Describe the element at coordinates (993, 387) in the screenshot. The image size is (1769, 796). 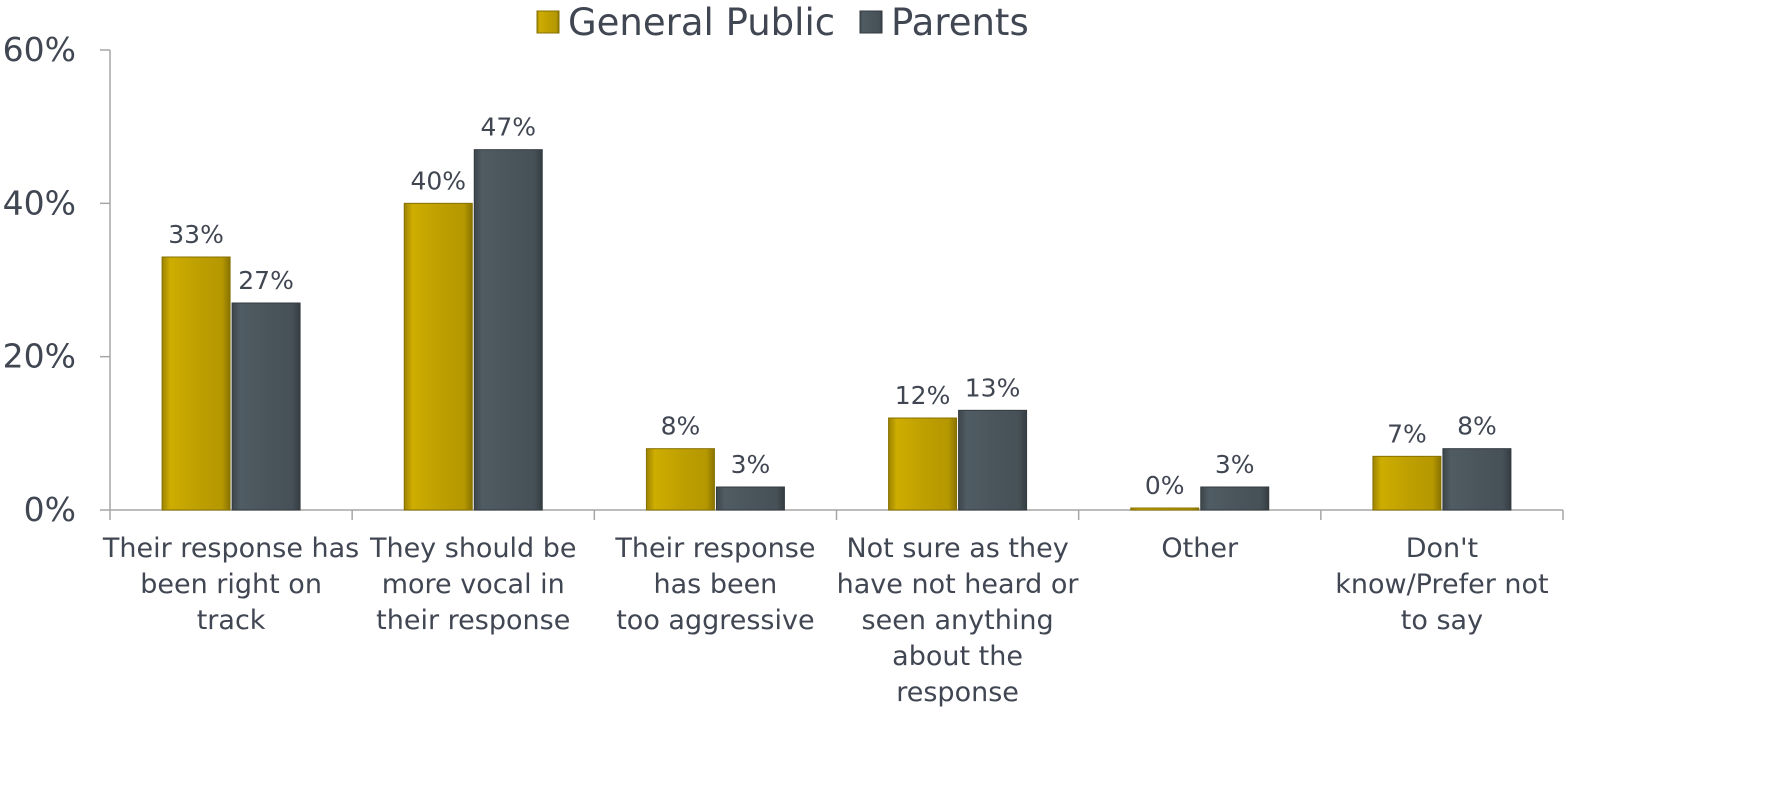
I see `data-label: 13%` at that location.